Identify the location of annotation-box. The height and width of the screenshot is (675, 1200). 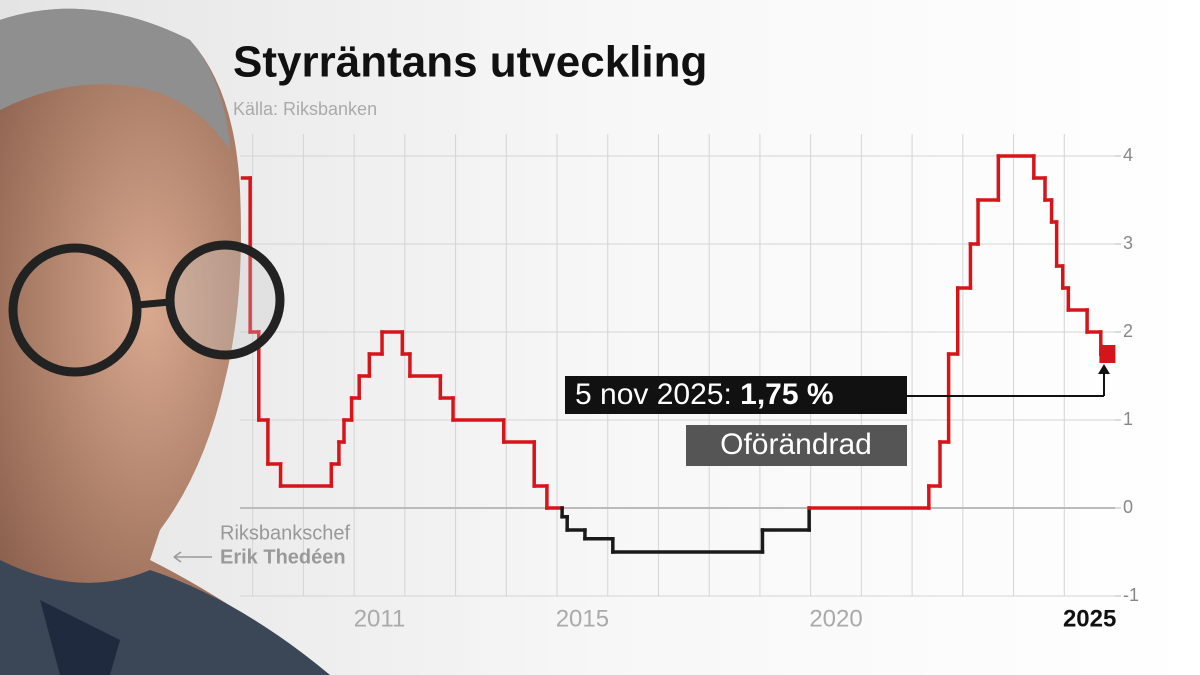
(736, 395).